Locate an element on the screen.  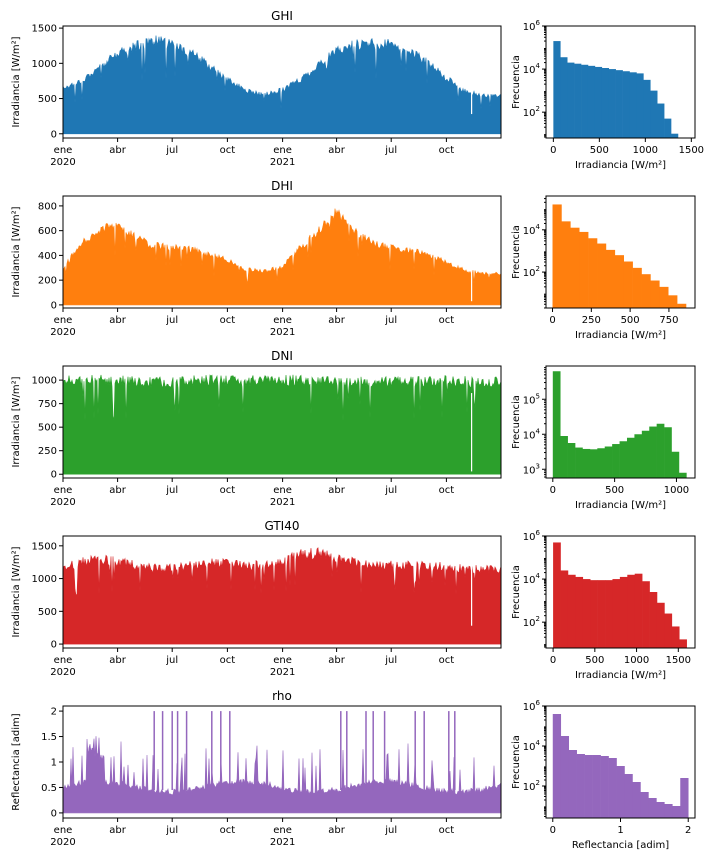
y-tick-label: 800 is located at coordinates (47, 206).